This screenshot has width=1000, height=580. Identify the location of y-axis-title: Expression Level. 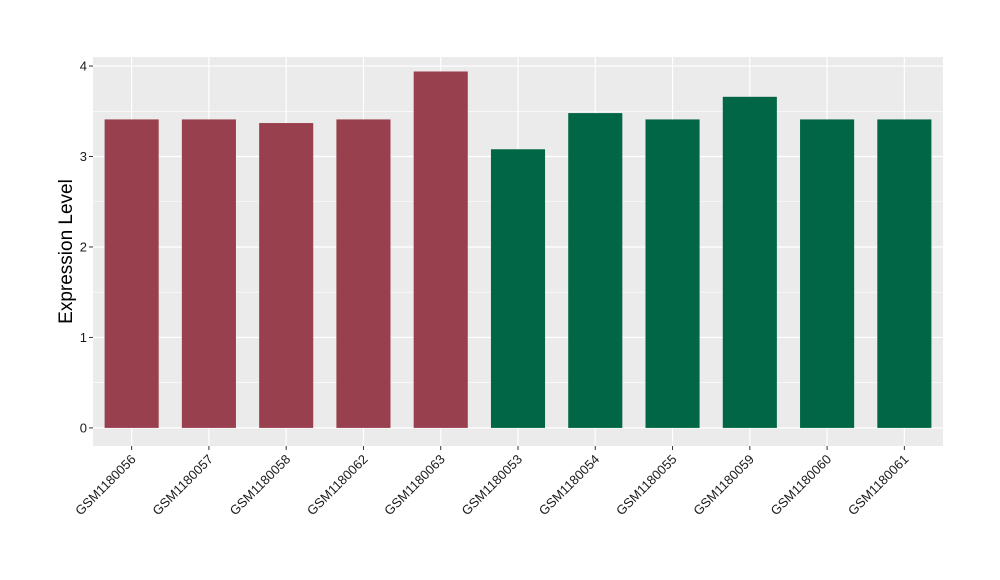
(66, 251).